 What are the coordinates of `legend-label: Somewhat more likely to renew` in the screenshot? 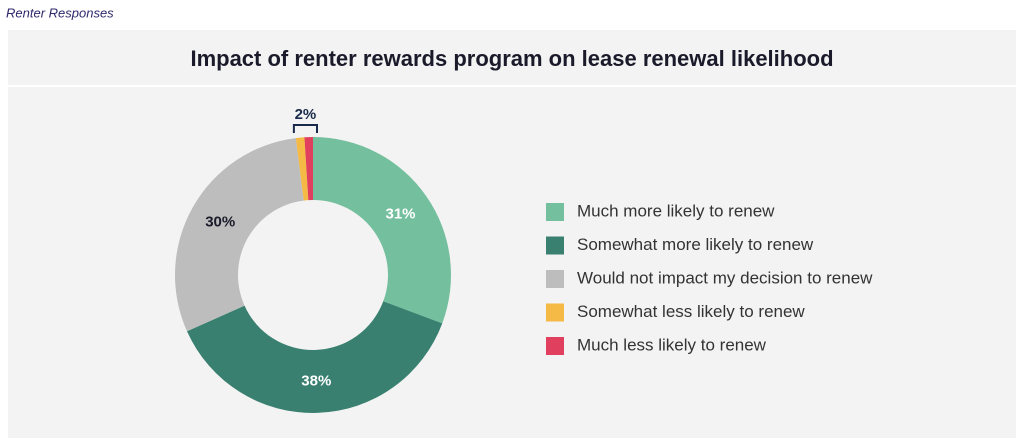 It's located at (695, 244).